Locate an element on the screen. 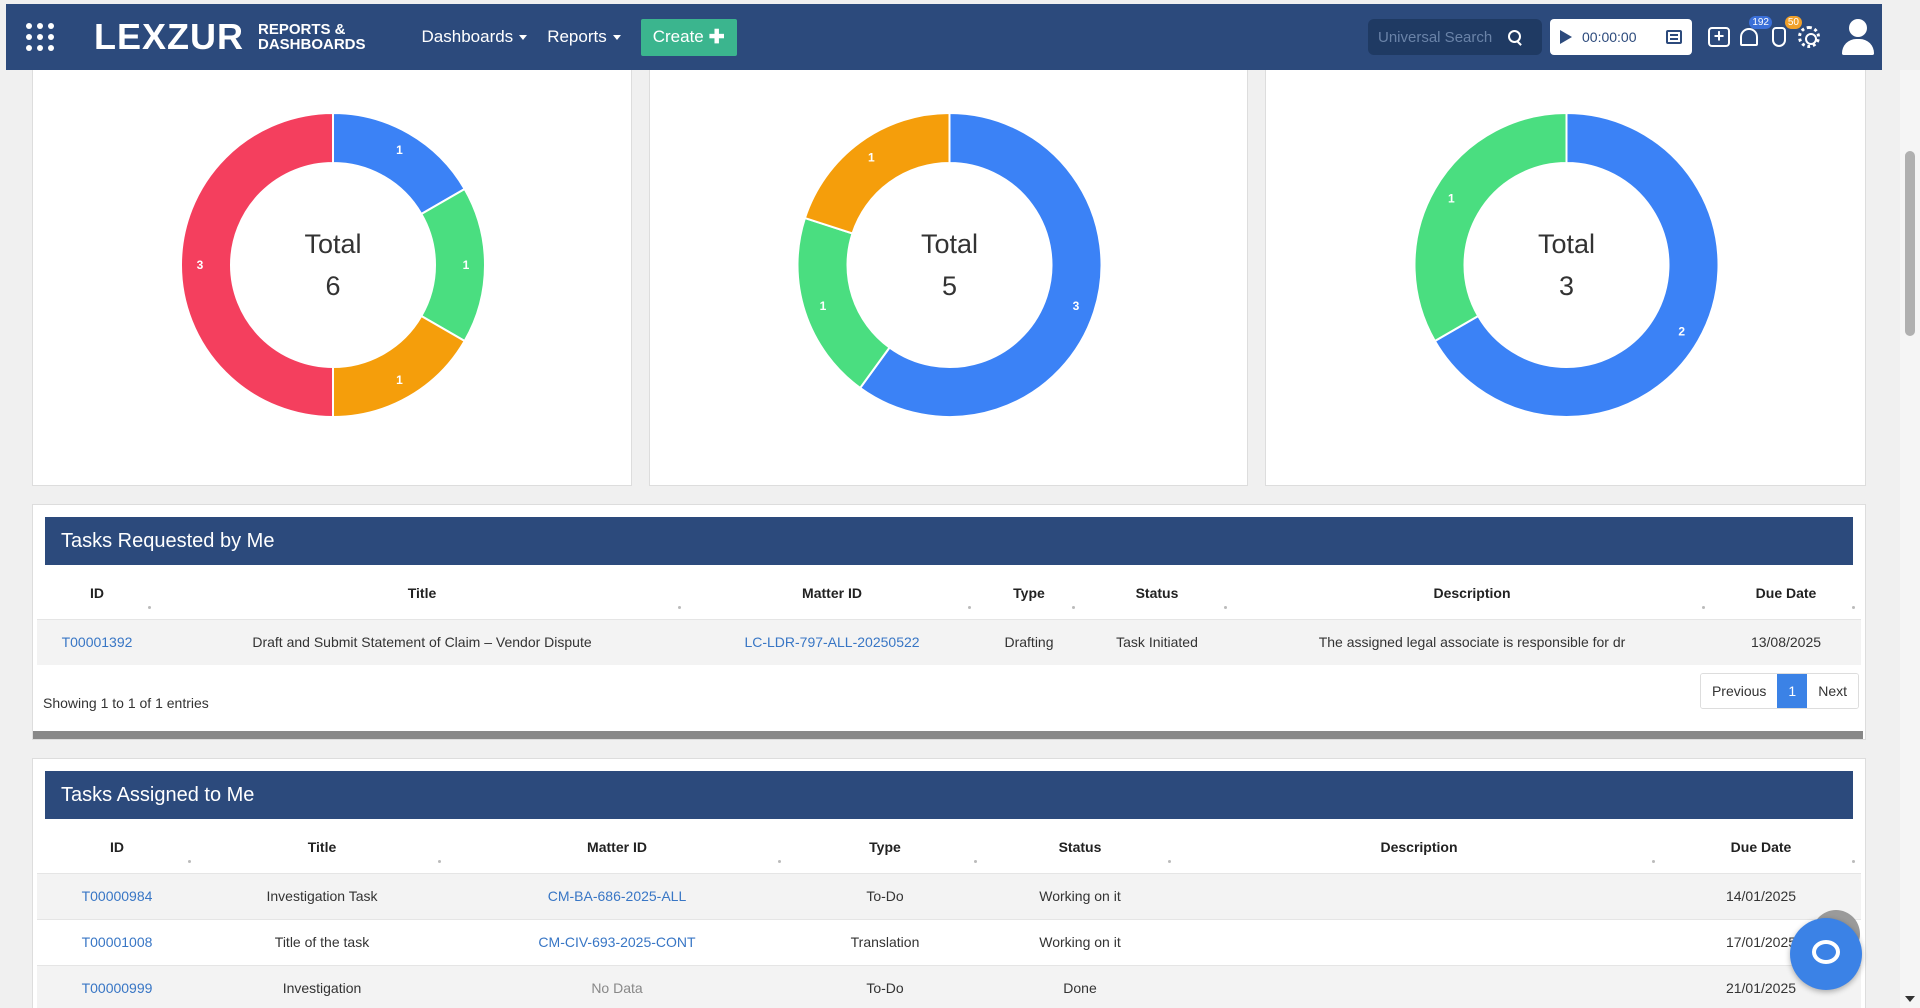  donut-slice-review is located at coordinates (843, 303).